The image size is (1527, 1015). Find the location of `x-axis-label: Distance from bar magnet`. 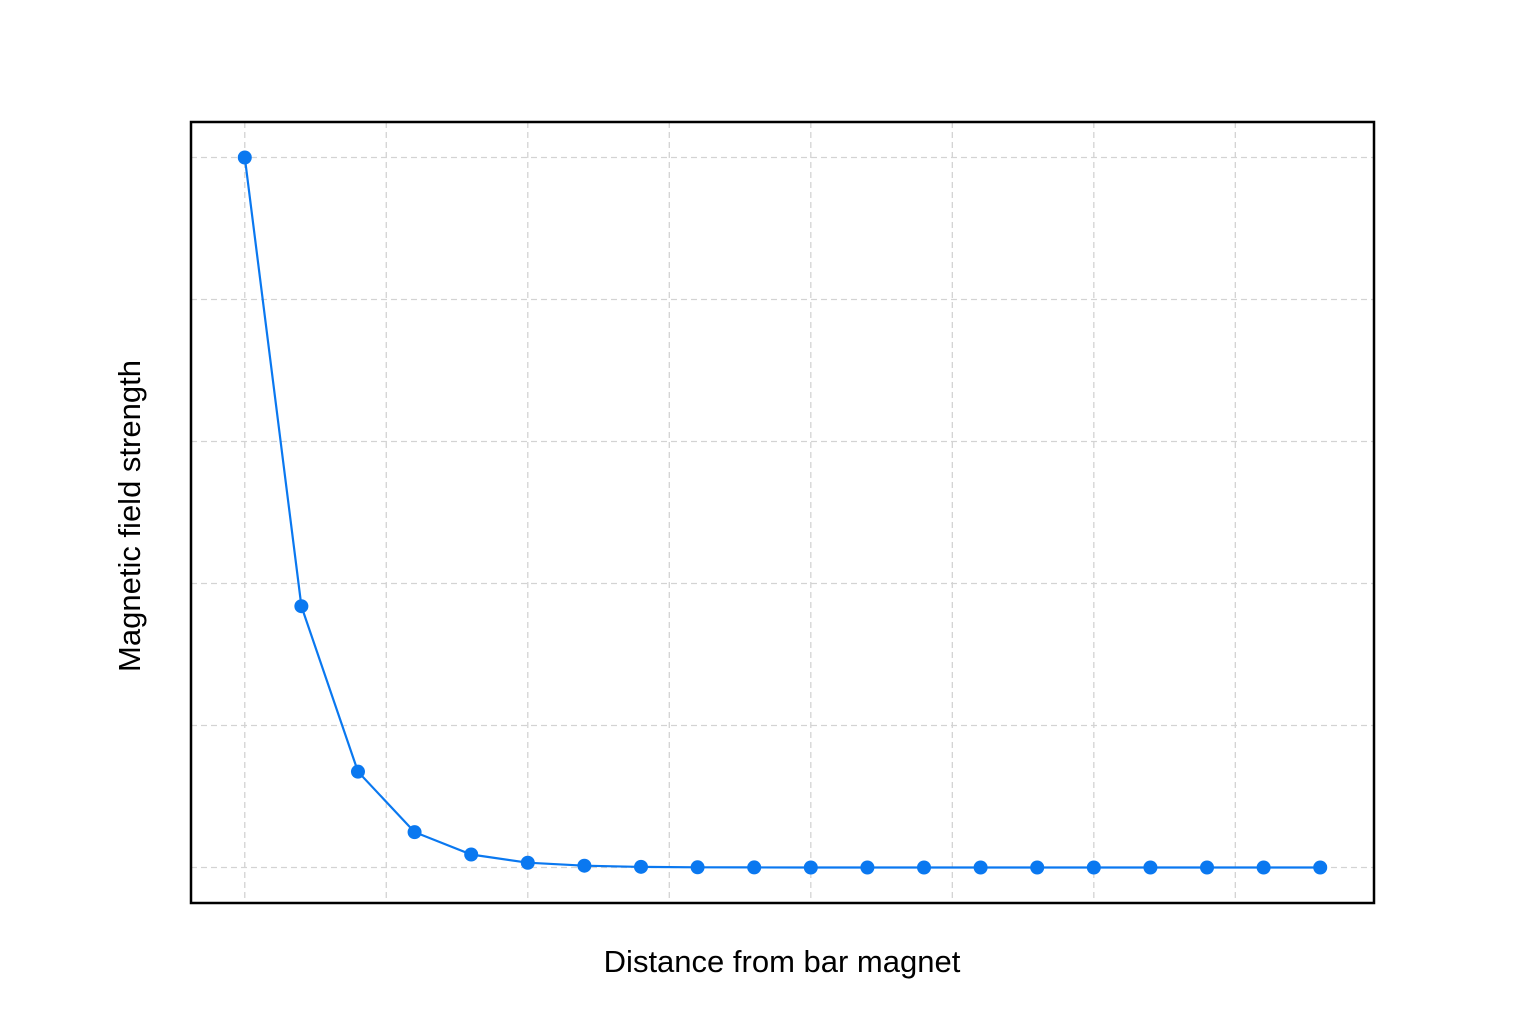

x-axis-label: Distance from bar magnet is located at coordinates (782, 961).